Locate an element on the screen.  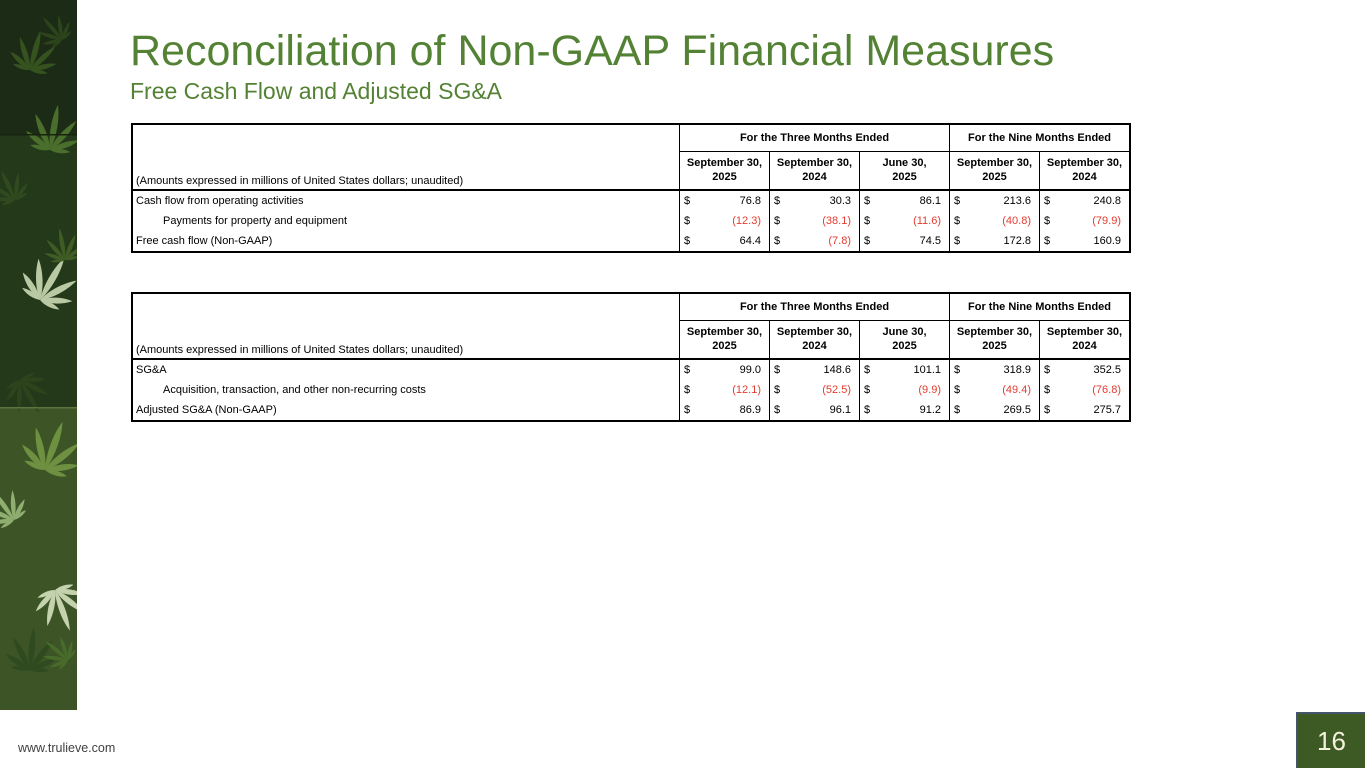
value-cell: $ (12.1) is located at coordinates (724, 390).